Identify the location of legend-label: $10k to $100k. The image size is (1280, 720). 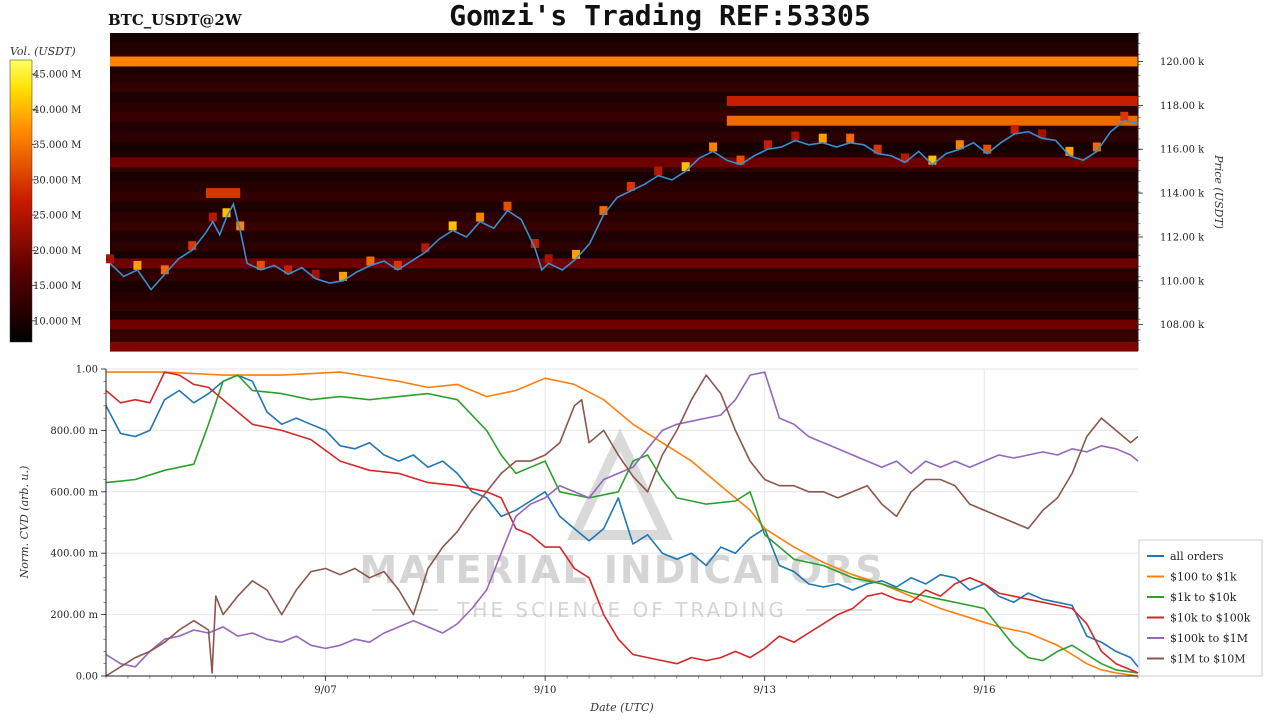
(1210, 618).